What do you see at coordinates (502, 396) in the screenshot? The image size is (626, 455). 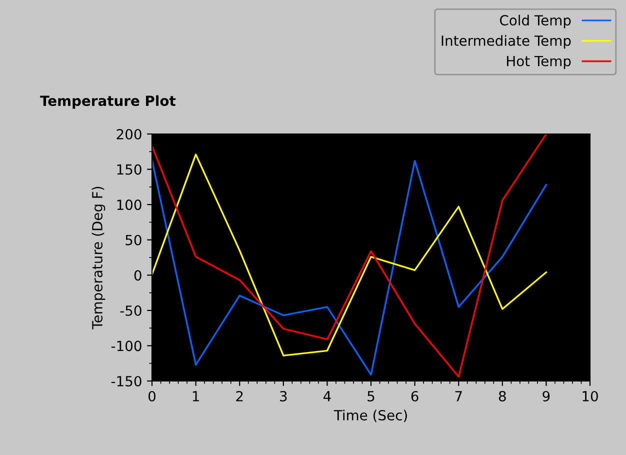 I see `x-tick-label: 8` at bounding box center [502, 396].